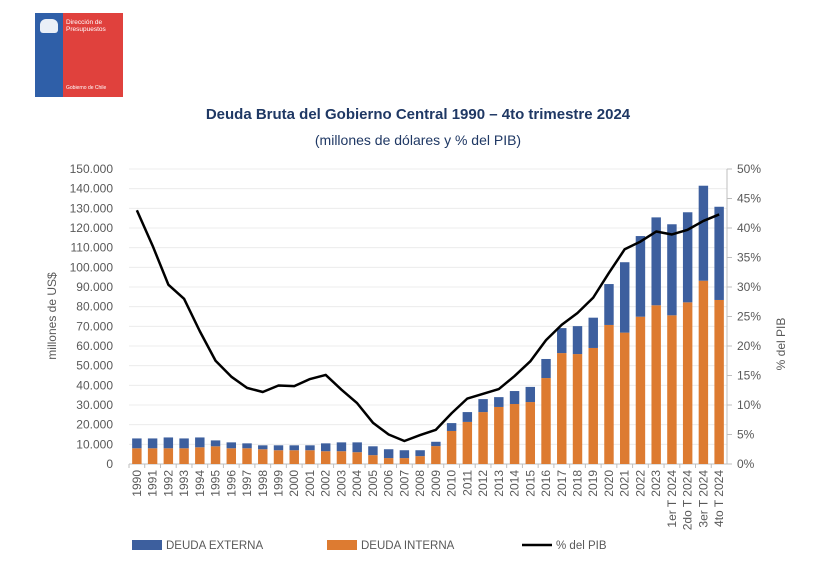 The width and height of the screenshot is (828, 574). Describe the element at coordinates (279, 483) in the screenshot. I see `x-tick-label: 1999` at that location.